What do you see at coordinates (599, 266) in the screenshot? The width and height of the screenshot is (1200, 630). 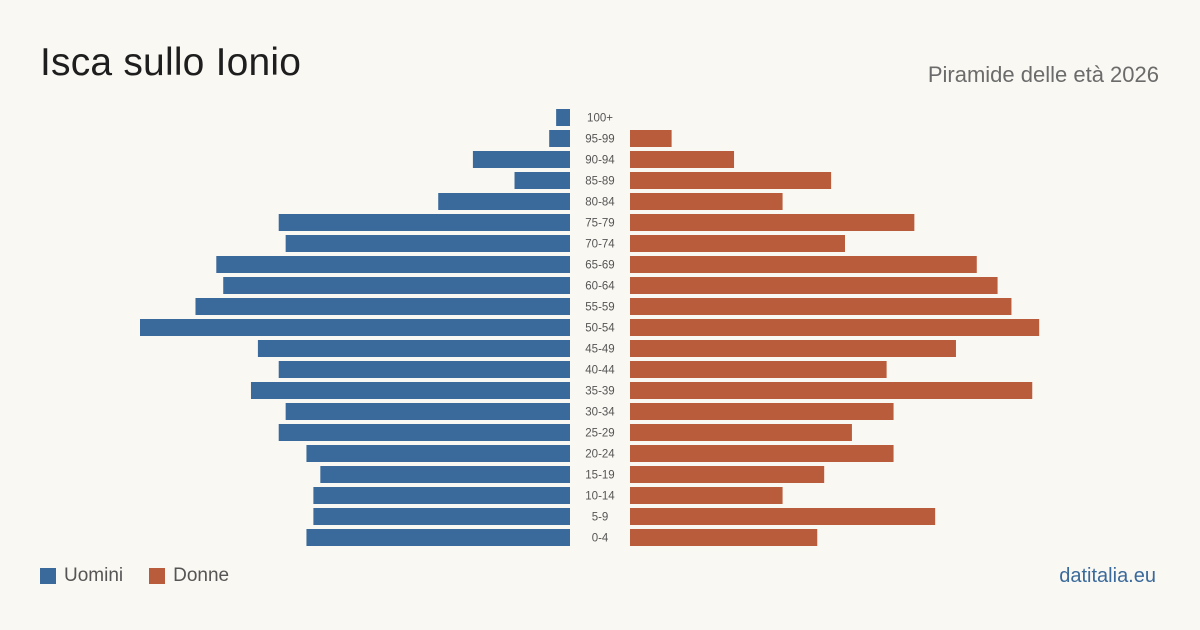 I see `age-label-65-69: 65-69` at bounding box center [599, 266].